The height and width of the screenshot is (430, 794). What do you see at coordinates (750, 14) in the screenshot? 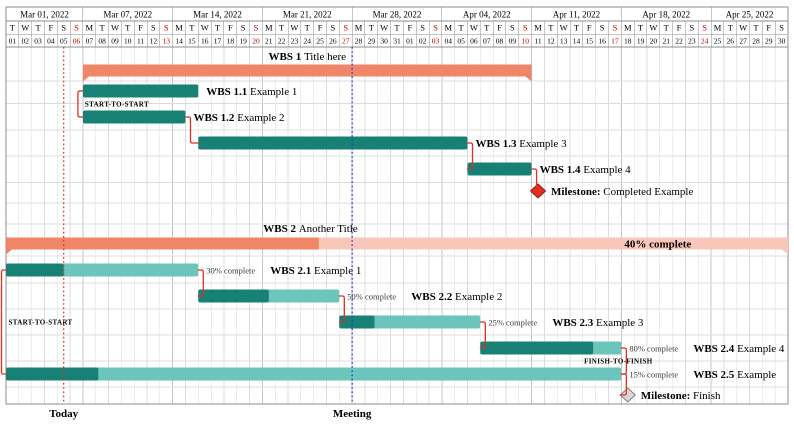
I see `week-label: Apr 25, 2022` at bounding box center [750, 14].